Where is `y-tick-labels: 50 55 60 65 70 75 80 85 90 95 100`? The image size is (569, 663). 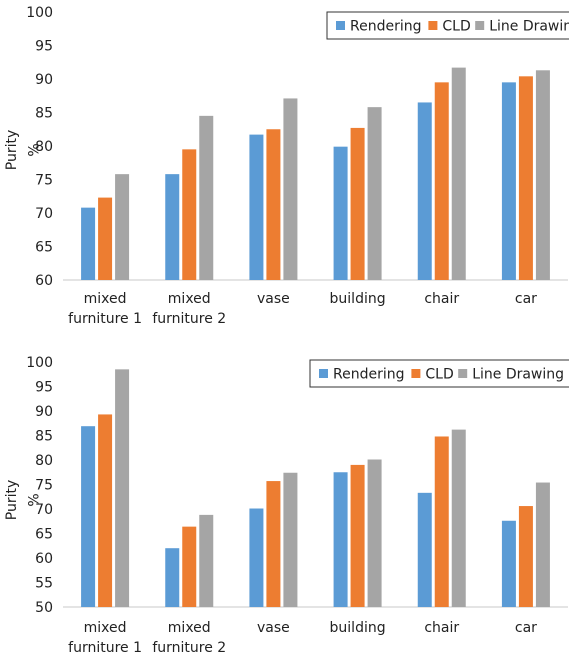
y-tick-labels: 50 55 60 65 70 75 80 85 90 95 100 is located at coordinates (39, 485).